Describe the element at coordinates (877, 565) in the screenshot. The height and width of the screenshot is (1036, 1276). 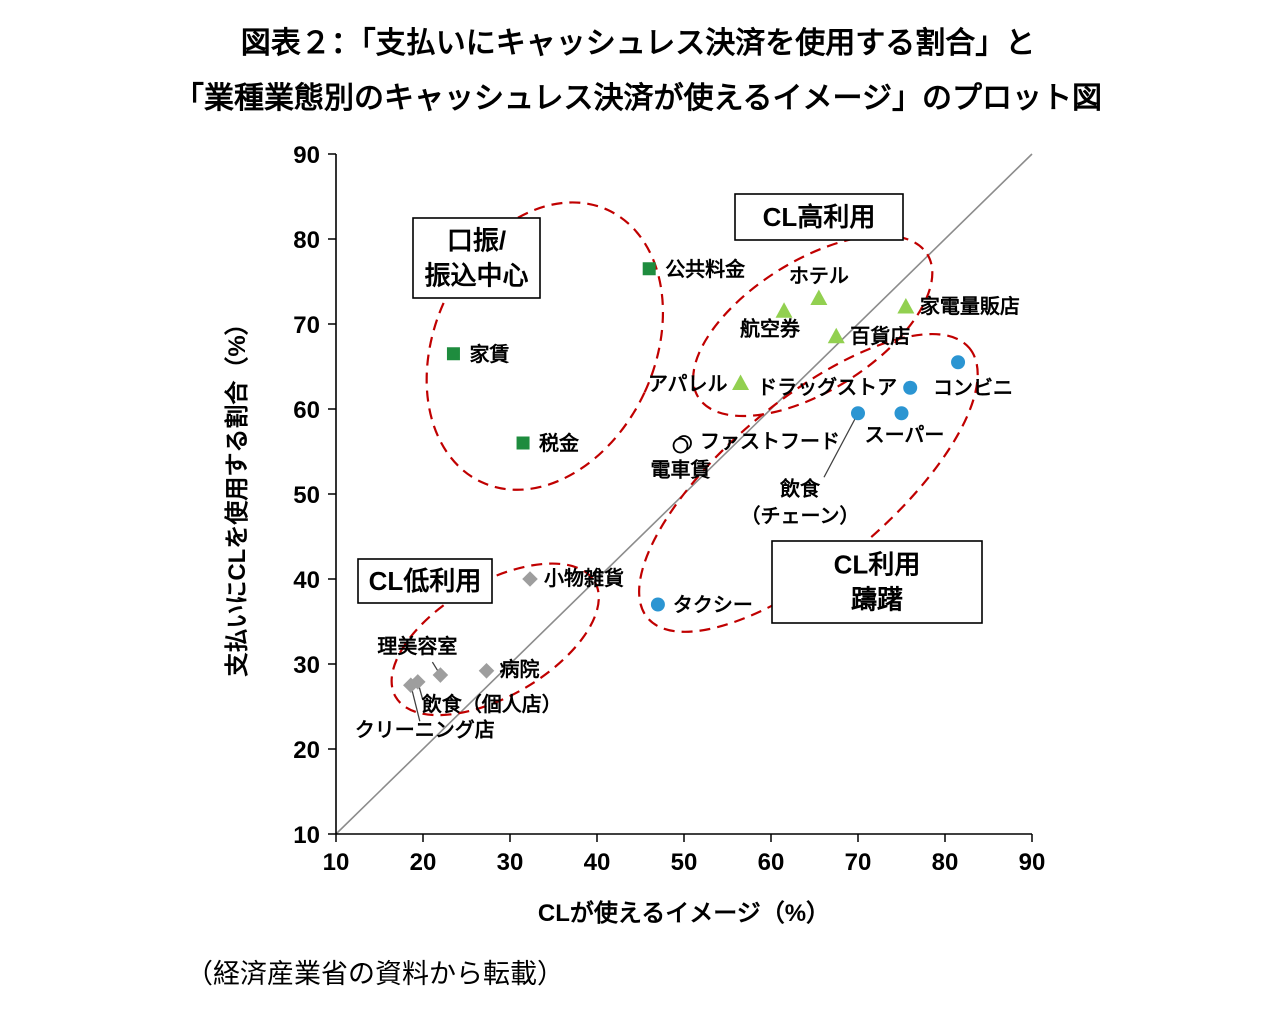
I see `group-box-label: CL利用` at that location.